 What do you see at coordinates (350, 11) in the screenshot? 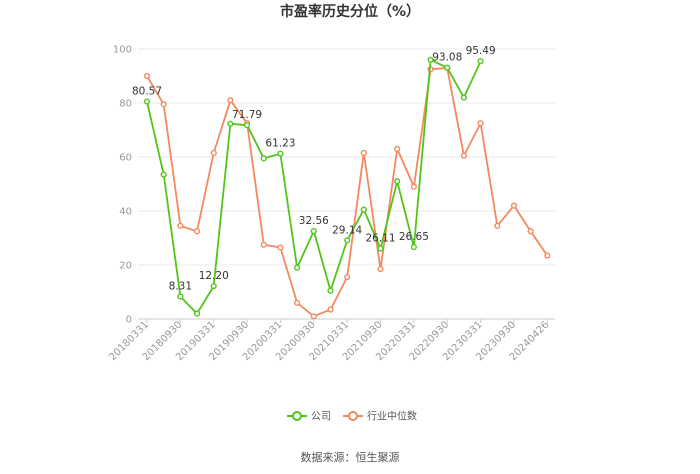
I see `chart-title: 市盈率历史分位（%）` at bounding box center [350, 11].